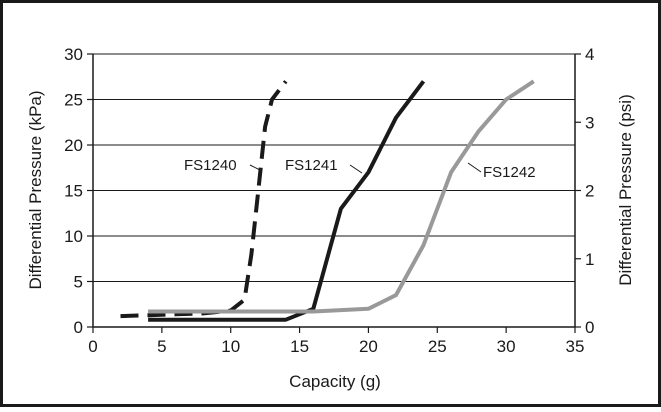 The image size is (661, 412). Describe the element at coordinates (78, 282) in the screenshot. I see `y-tick-label-1: 5` at that location.